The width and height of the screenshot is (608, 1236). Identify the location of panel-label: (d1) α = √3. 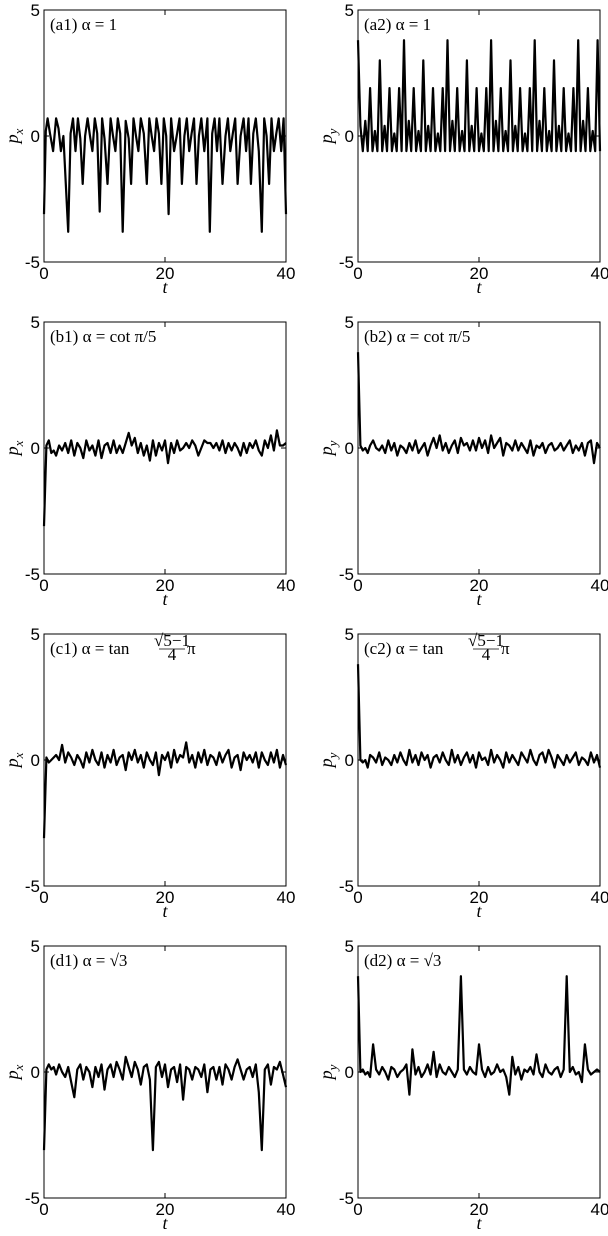
(88, 960).